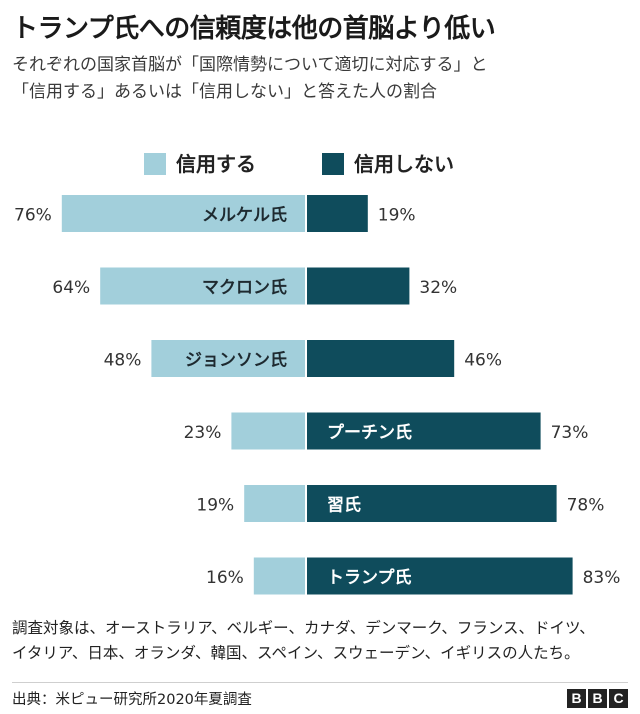 Image resolution: width=640 pixels, height=714 pixels. Describe the element at coordinates (404, 164) in the screenshot. I see `legend-label-distrust: 信用しない` at that location.